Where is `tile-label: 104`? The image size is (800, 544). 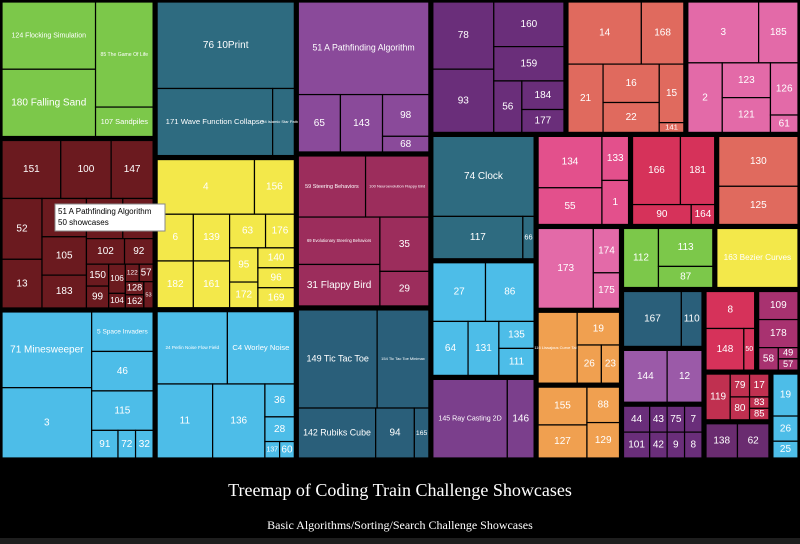 tile-label: 104 is located at coordinates (117, 300).